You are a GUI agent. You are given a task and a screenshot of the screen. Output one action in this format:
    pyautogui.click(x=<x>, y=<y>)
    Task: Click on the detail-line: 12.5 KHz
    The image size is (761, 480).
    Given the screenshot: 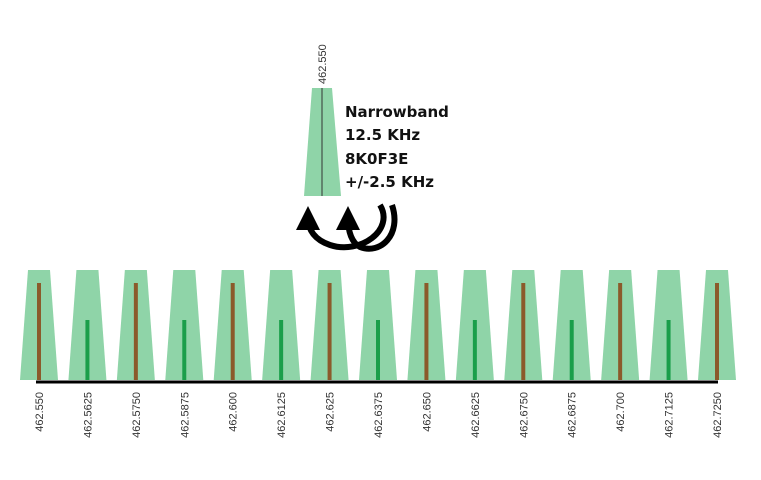 What is the action you would take?
    pyautogui.click(x=382, y=135)
    